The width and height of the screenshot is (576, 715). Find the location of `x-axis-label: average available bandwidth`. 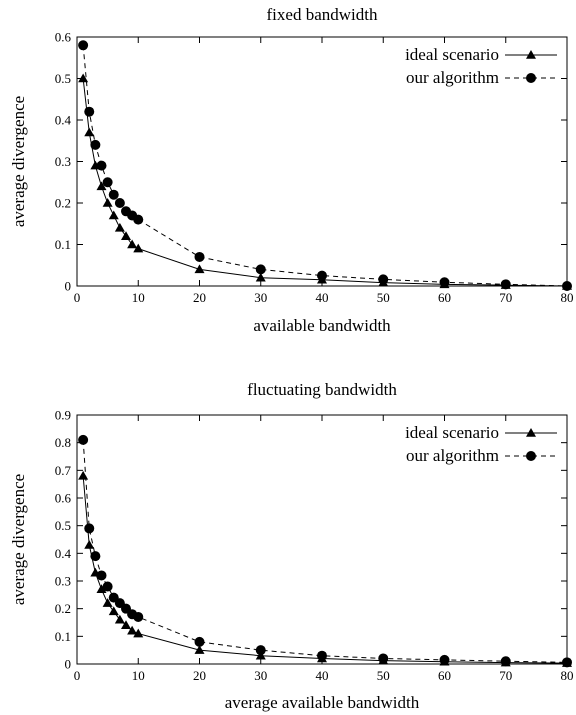

x-axis-label: average available bandwidth is located at coordinates (322, 702).